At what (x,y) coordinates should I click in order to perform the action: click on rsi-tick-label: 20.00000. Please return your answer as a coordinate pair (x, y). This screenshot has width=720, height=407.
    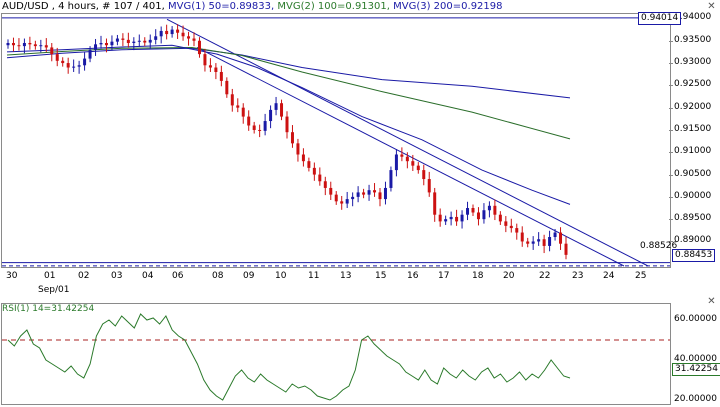
    Looking at the image, I should click on (695, 399).